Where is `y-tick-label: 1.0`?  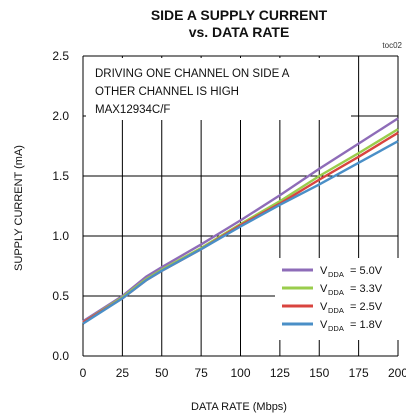
y-tick-label: 1.0 is located at coordinates (60, 236).